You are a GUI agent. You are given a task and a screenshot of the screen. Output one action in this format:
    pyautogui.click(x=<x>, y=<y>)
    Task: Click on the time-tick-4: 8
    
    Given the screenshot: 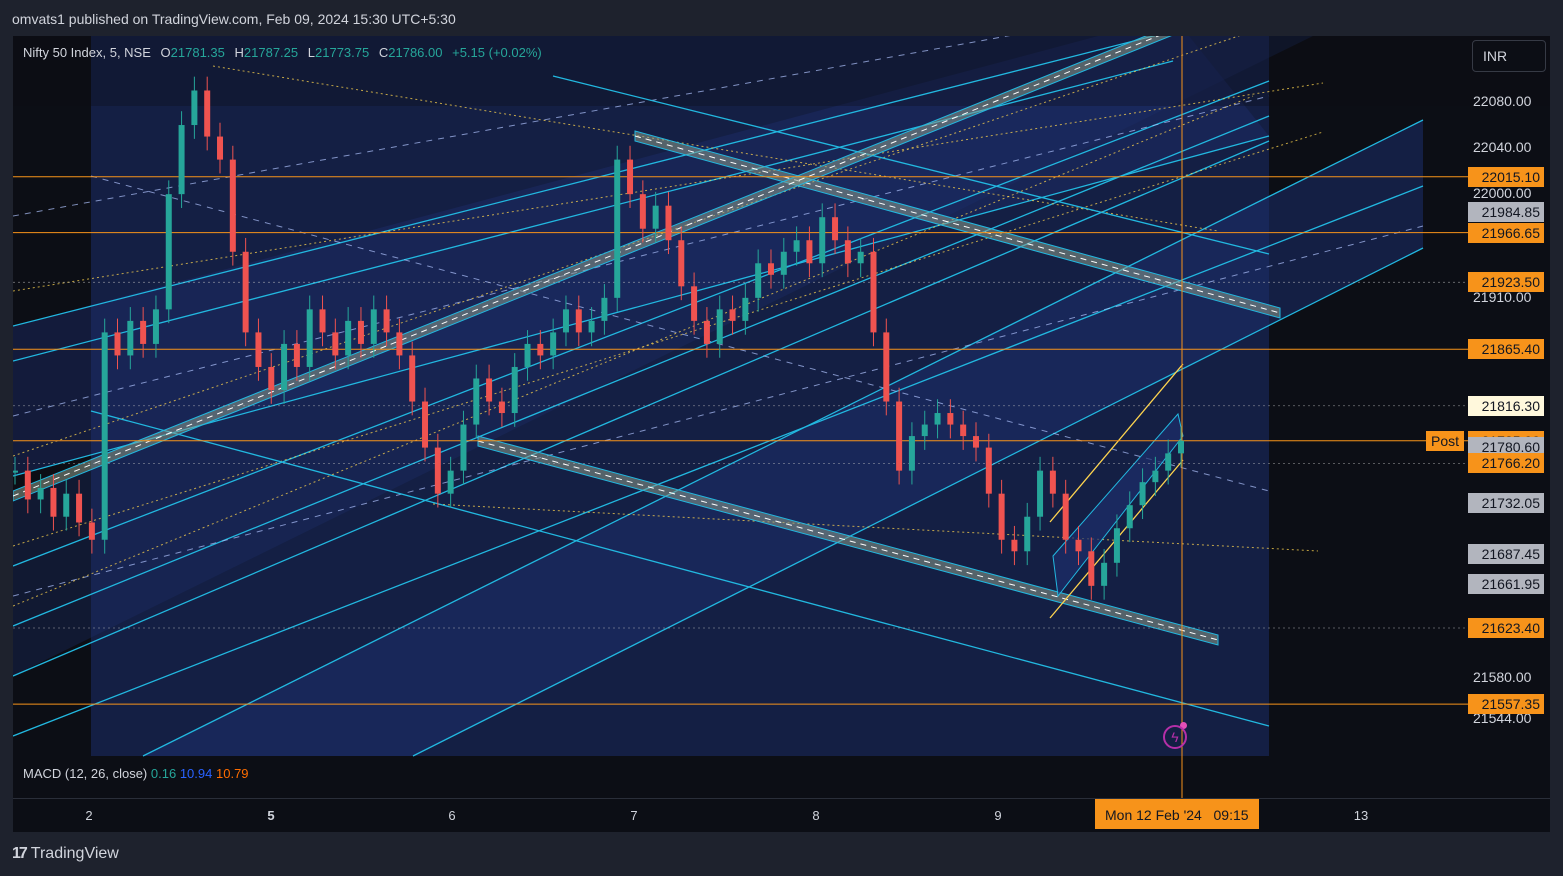 What is the action you would take?
    pyautogui.click(x=816, y=815)
    